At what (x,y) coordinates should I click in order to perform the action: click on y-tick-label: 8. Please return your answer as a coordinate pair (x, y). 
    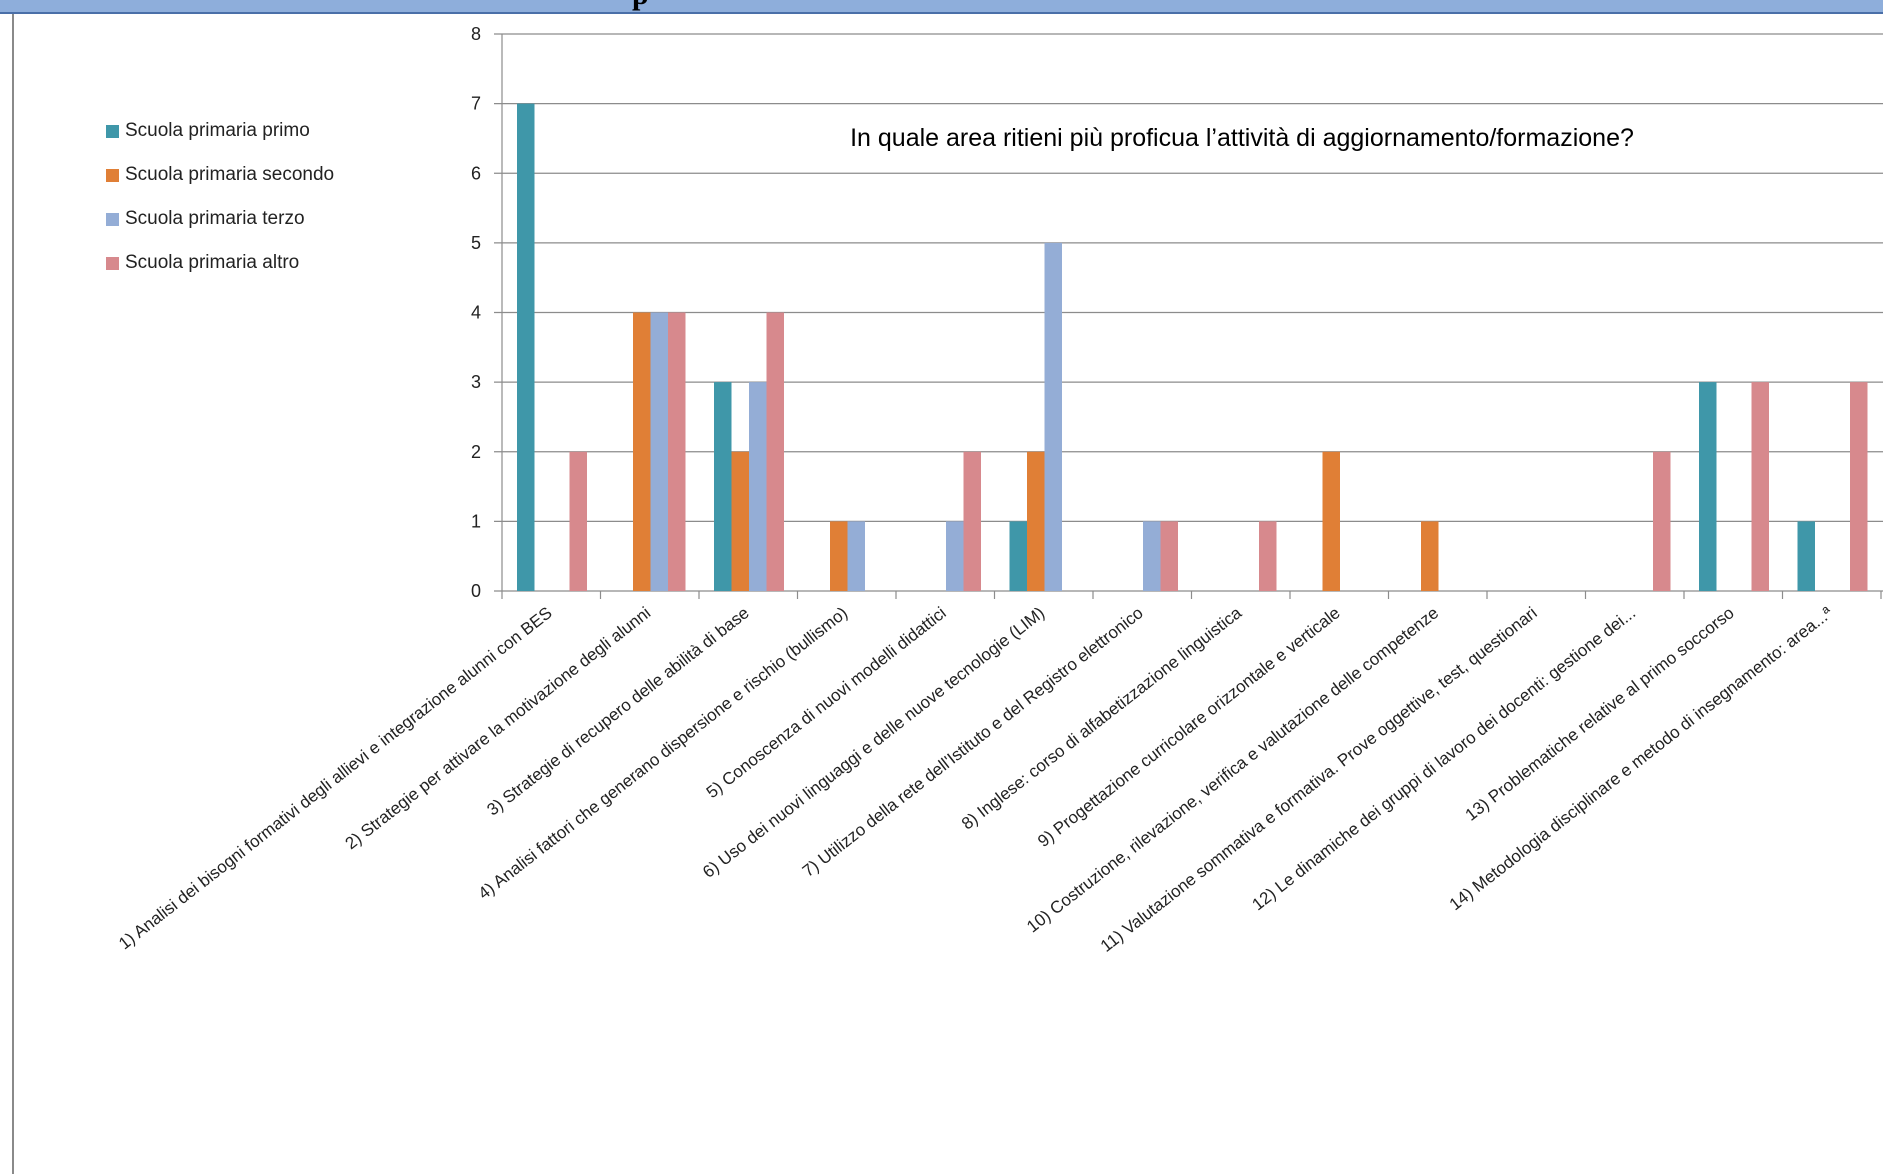
    Looking at the image, I should click on (476, 34).